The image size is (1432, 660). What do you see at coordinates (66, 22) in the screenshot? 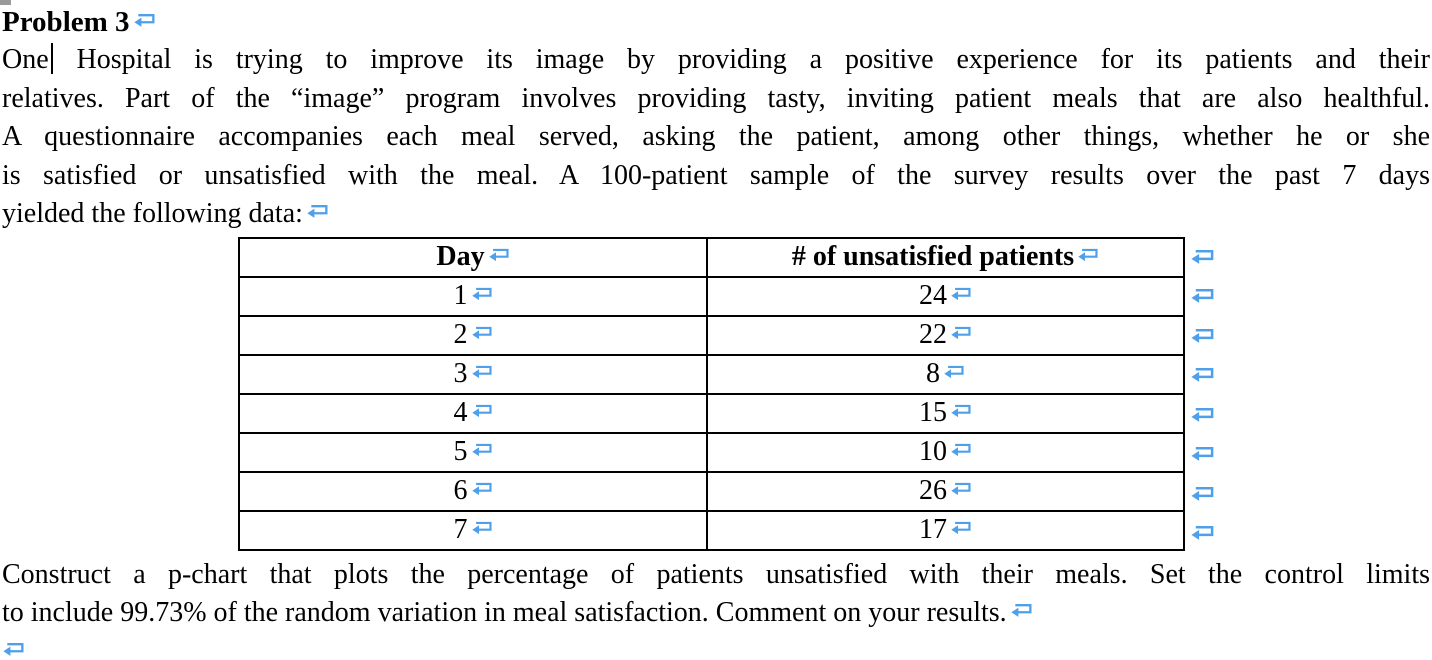
I see `page-title: Problem 3` at bounding box center [66, 22].